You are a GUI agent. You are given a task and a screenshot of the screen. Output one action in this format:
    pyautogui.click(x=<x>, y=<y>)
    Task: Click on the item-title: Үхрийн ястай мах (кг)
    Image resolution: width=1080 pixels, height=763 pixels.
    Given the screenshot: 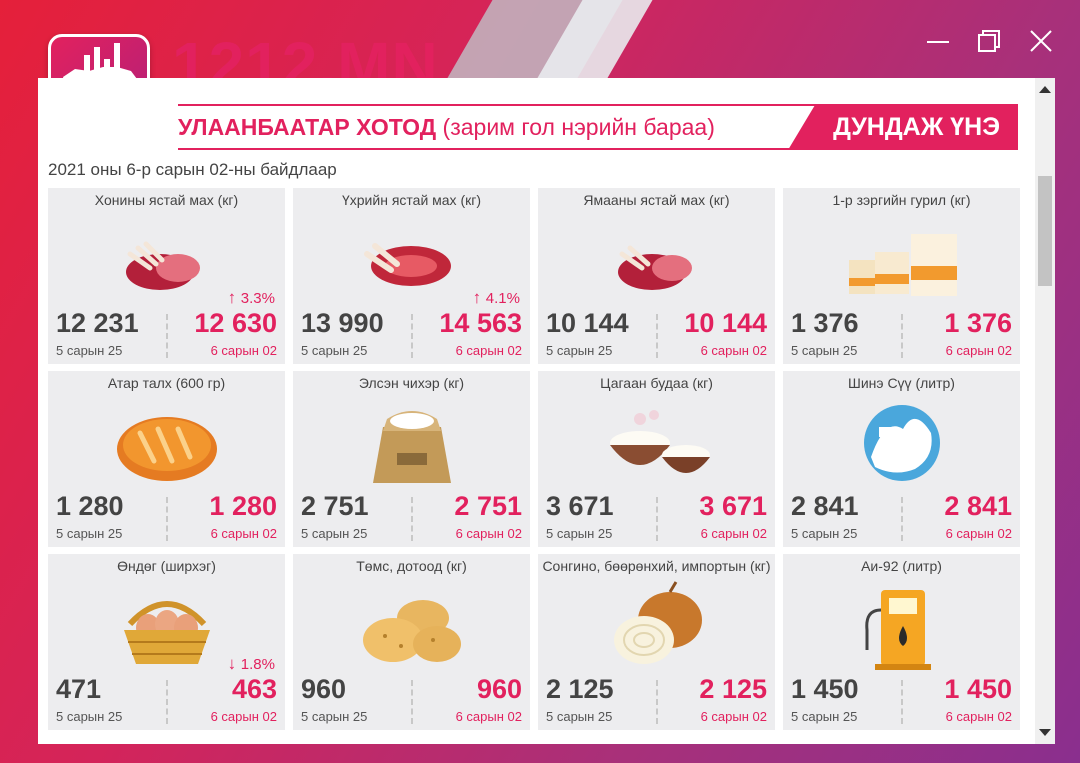 What is the action you would take?
    pyautogui.click(x=411, y=200)
    